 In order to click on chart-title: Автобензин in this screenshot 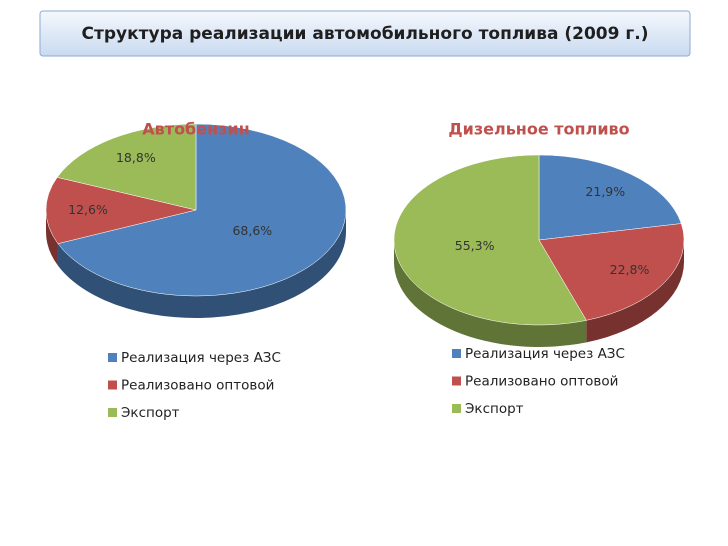, I will do `click(195, 129)`.